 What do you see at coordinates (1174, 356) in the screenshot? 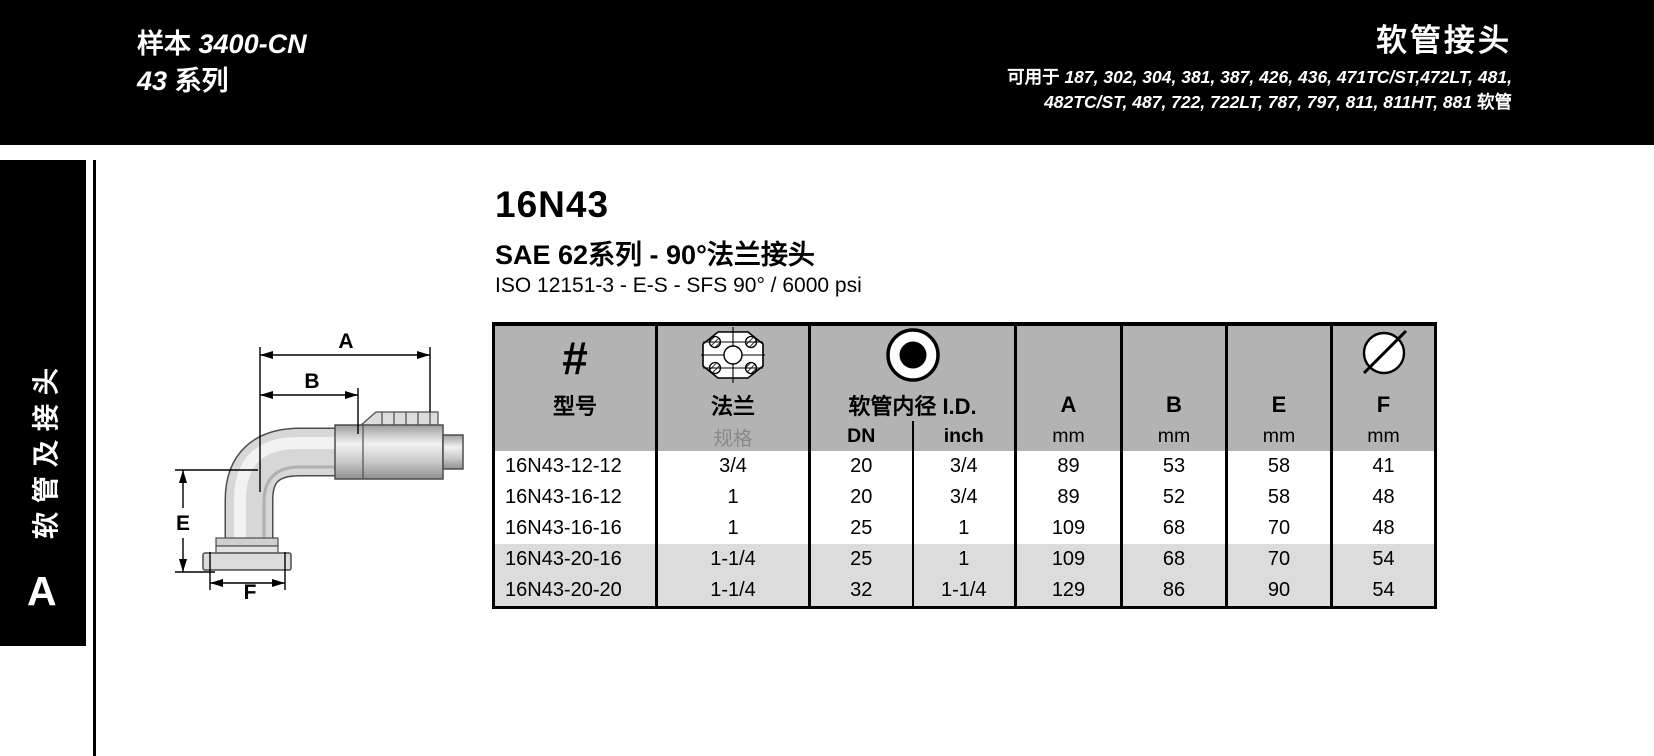
I see `dim-b-icon-cell` at bounding box center [1174, 356].